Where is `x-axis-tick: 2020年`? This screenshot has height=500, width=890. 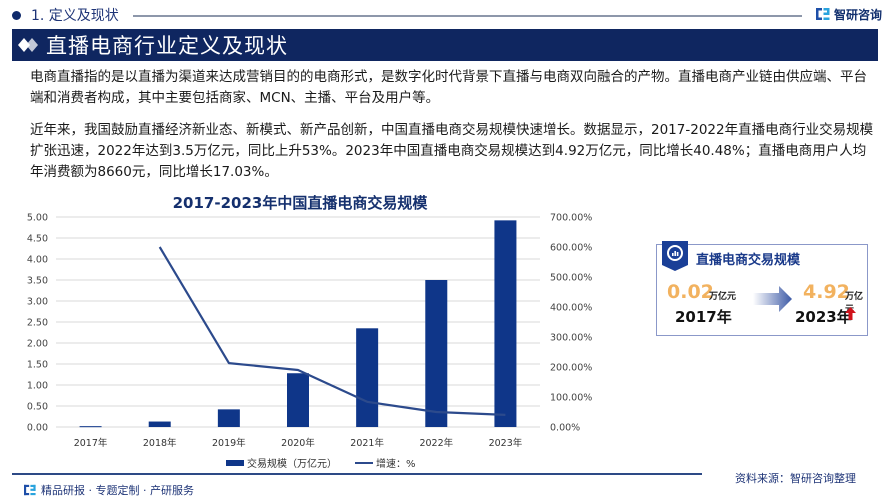
x-axis-tick: 2020年 is located at coordinates (298, 443).